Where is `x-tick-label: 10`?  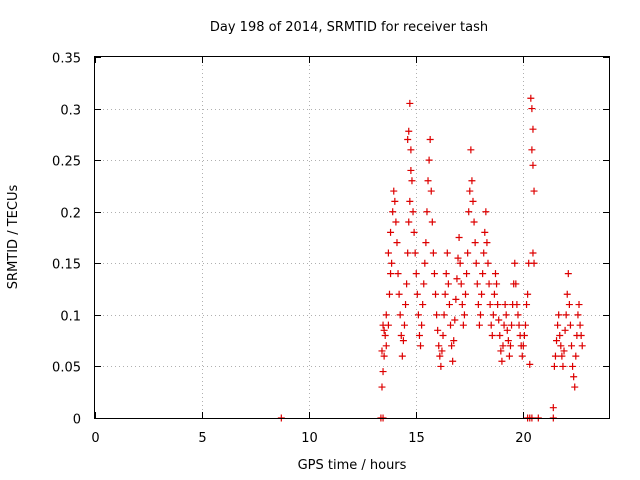 x-tick-label: 10 is located at coordinates (309, 438).